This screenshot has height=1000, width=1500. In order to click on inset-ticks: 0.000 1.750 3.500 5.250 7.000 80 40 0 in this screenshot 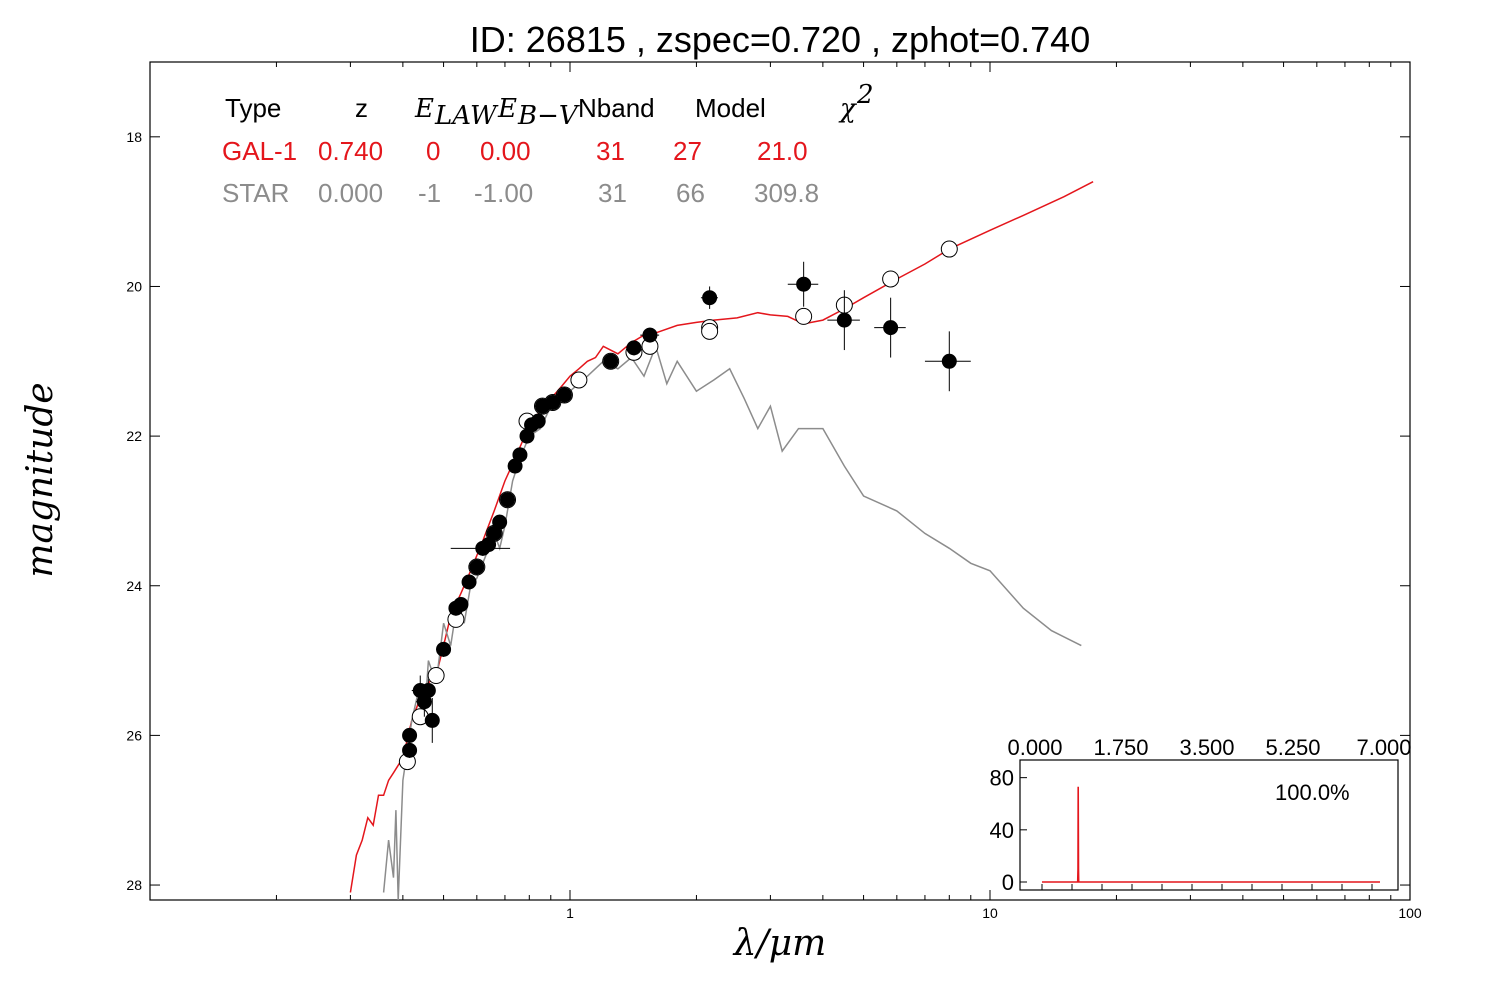, I will do `click(1201, 815)`.